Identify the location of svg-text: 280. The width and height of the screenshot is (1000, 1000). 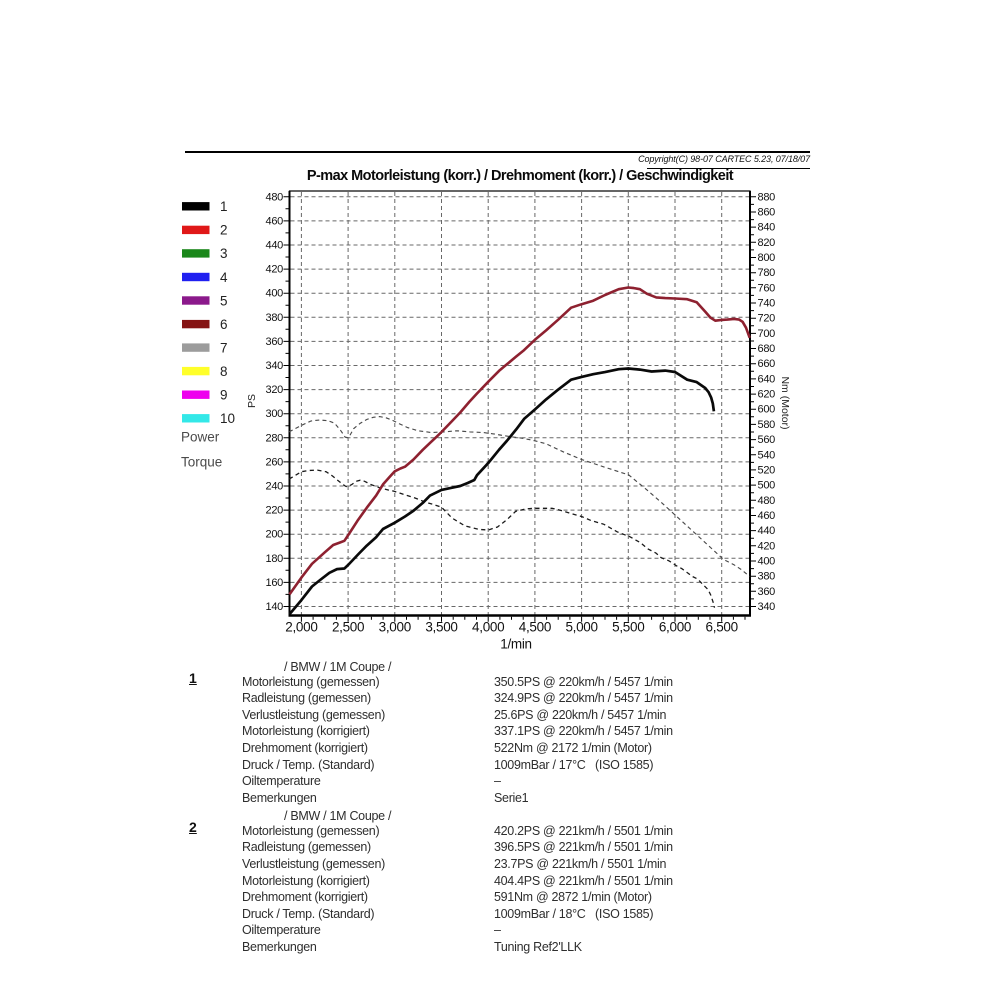
(275, 438).